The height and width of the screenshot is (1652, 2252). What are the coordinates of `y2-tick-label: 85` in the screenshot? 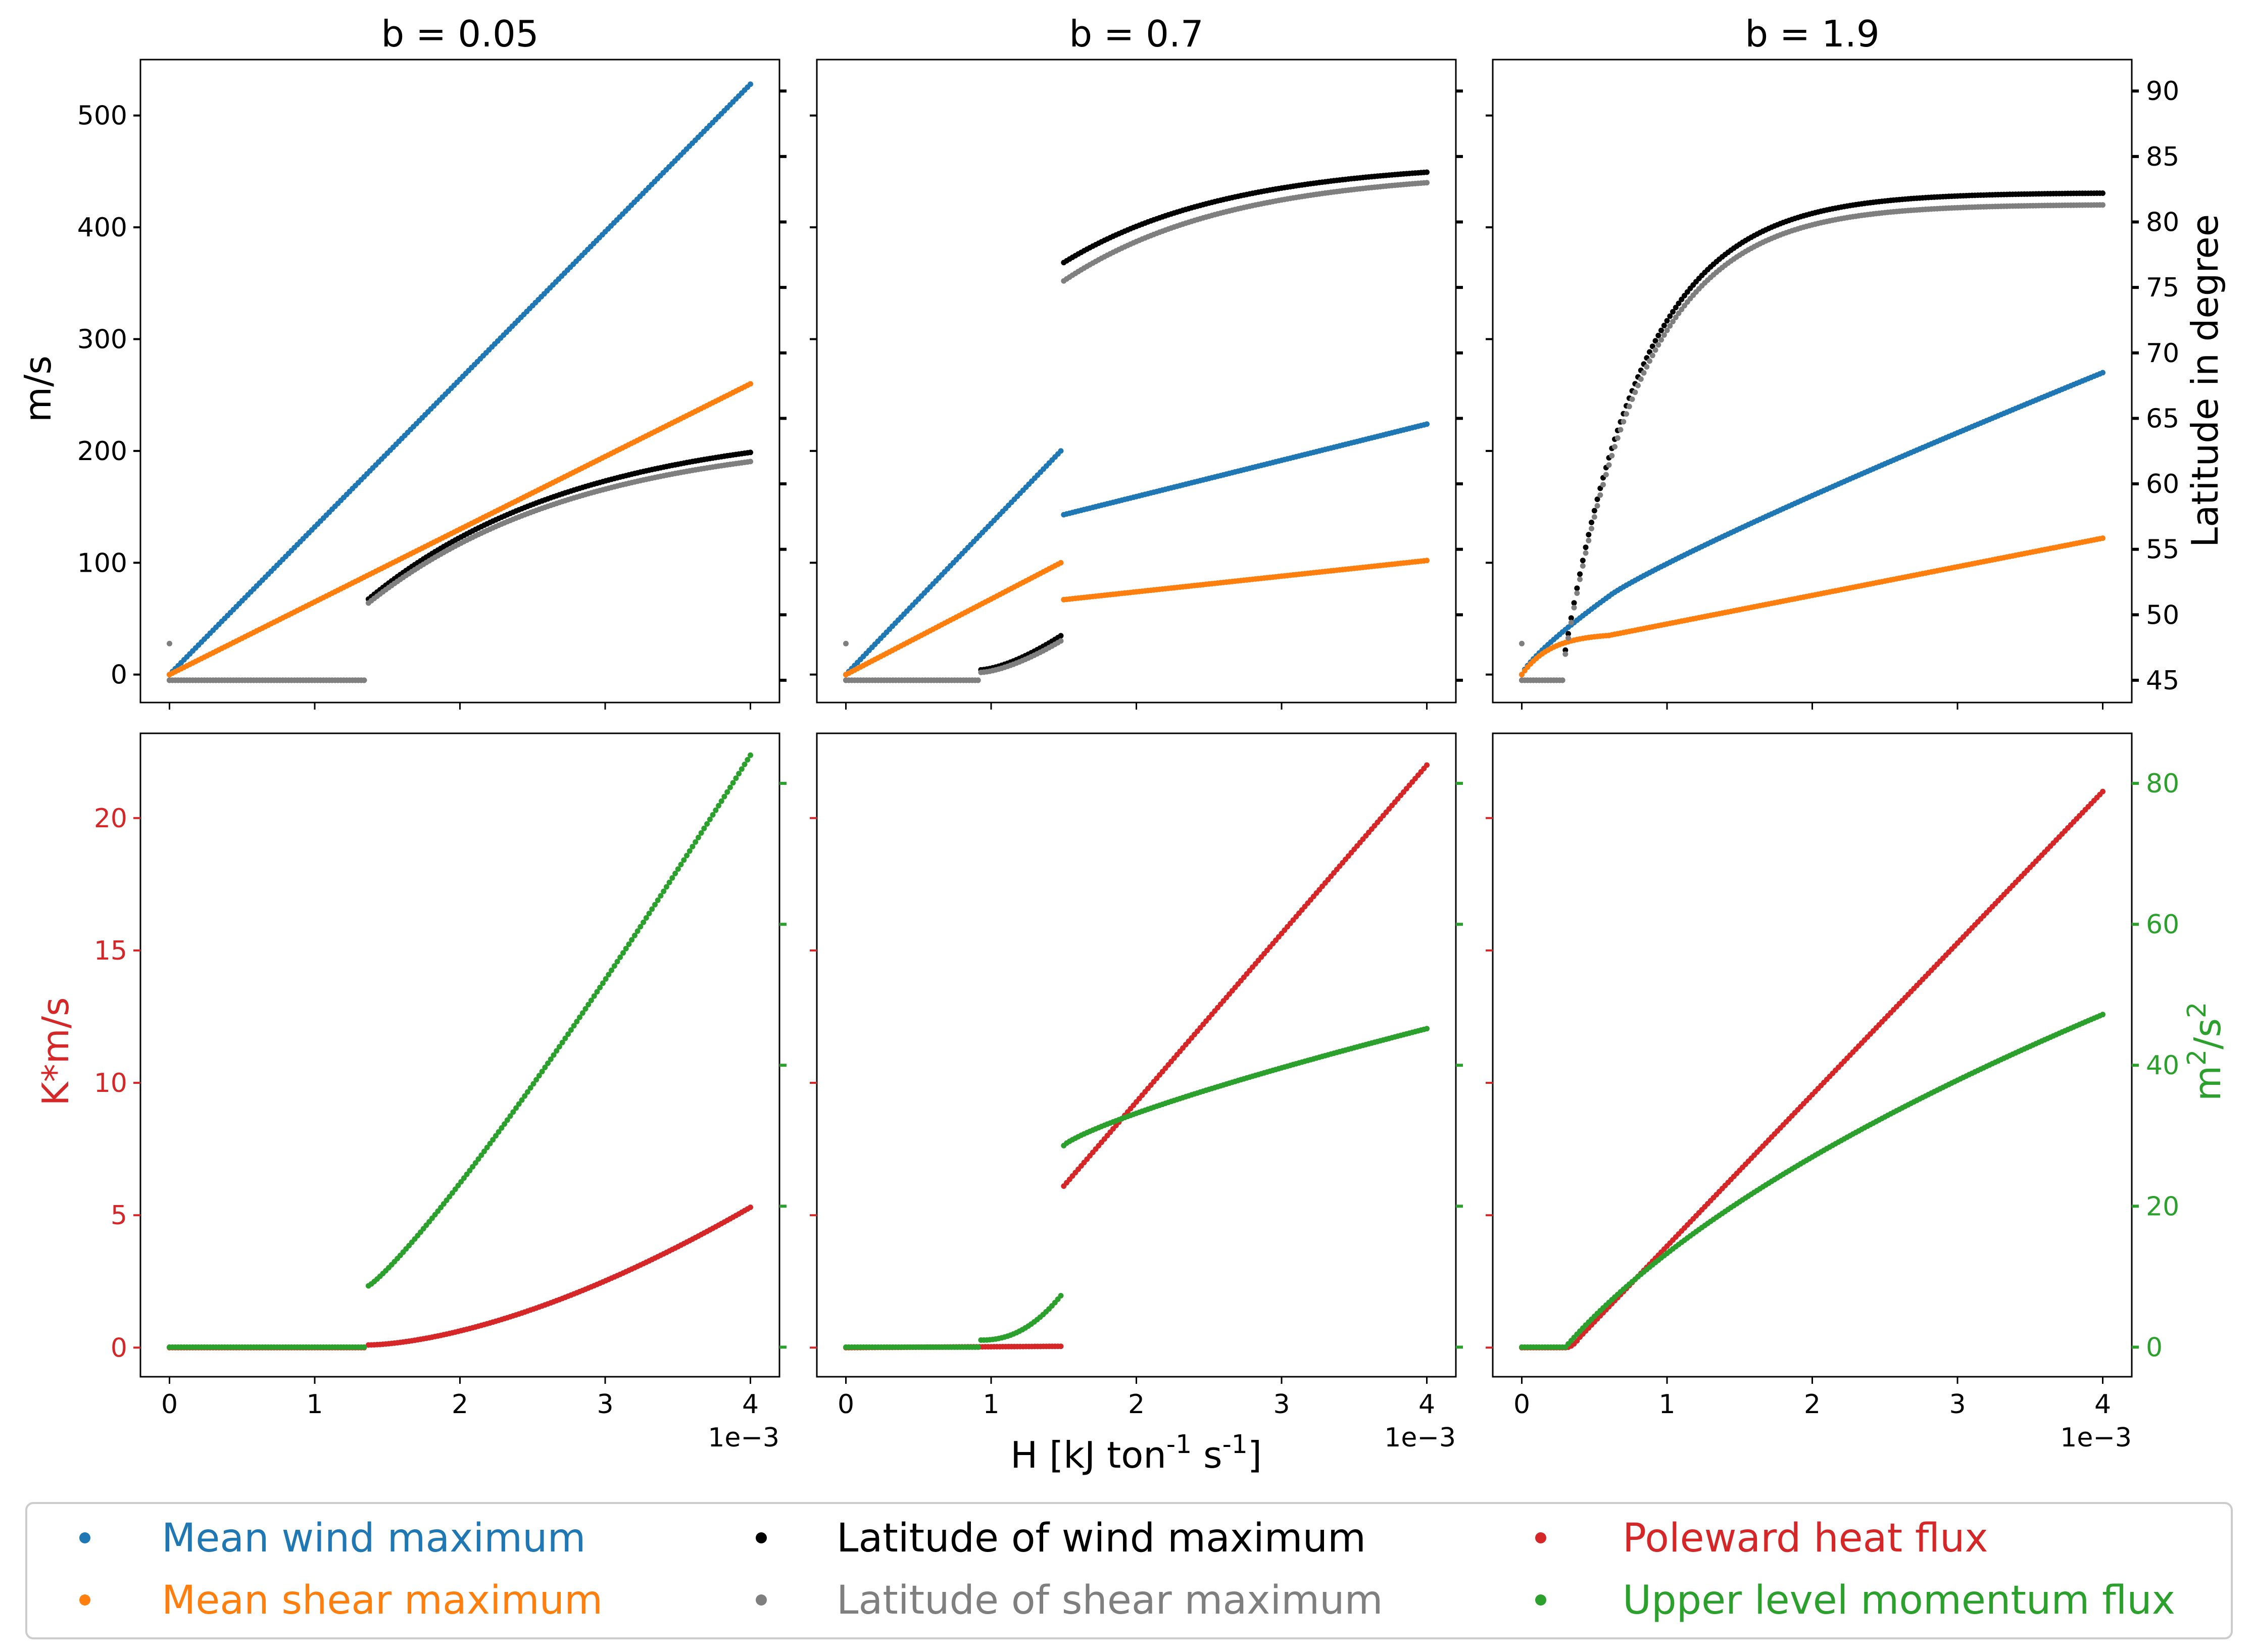 It's located at (2162, 157).